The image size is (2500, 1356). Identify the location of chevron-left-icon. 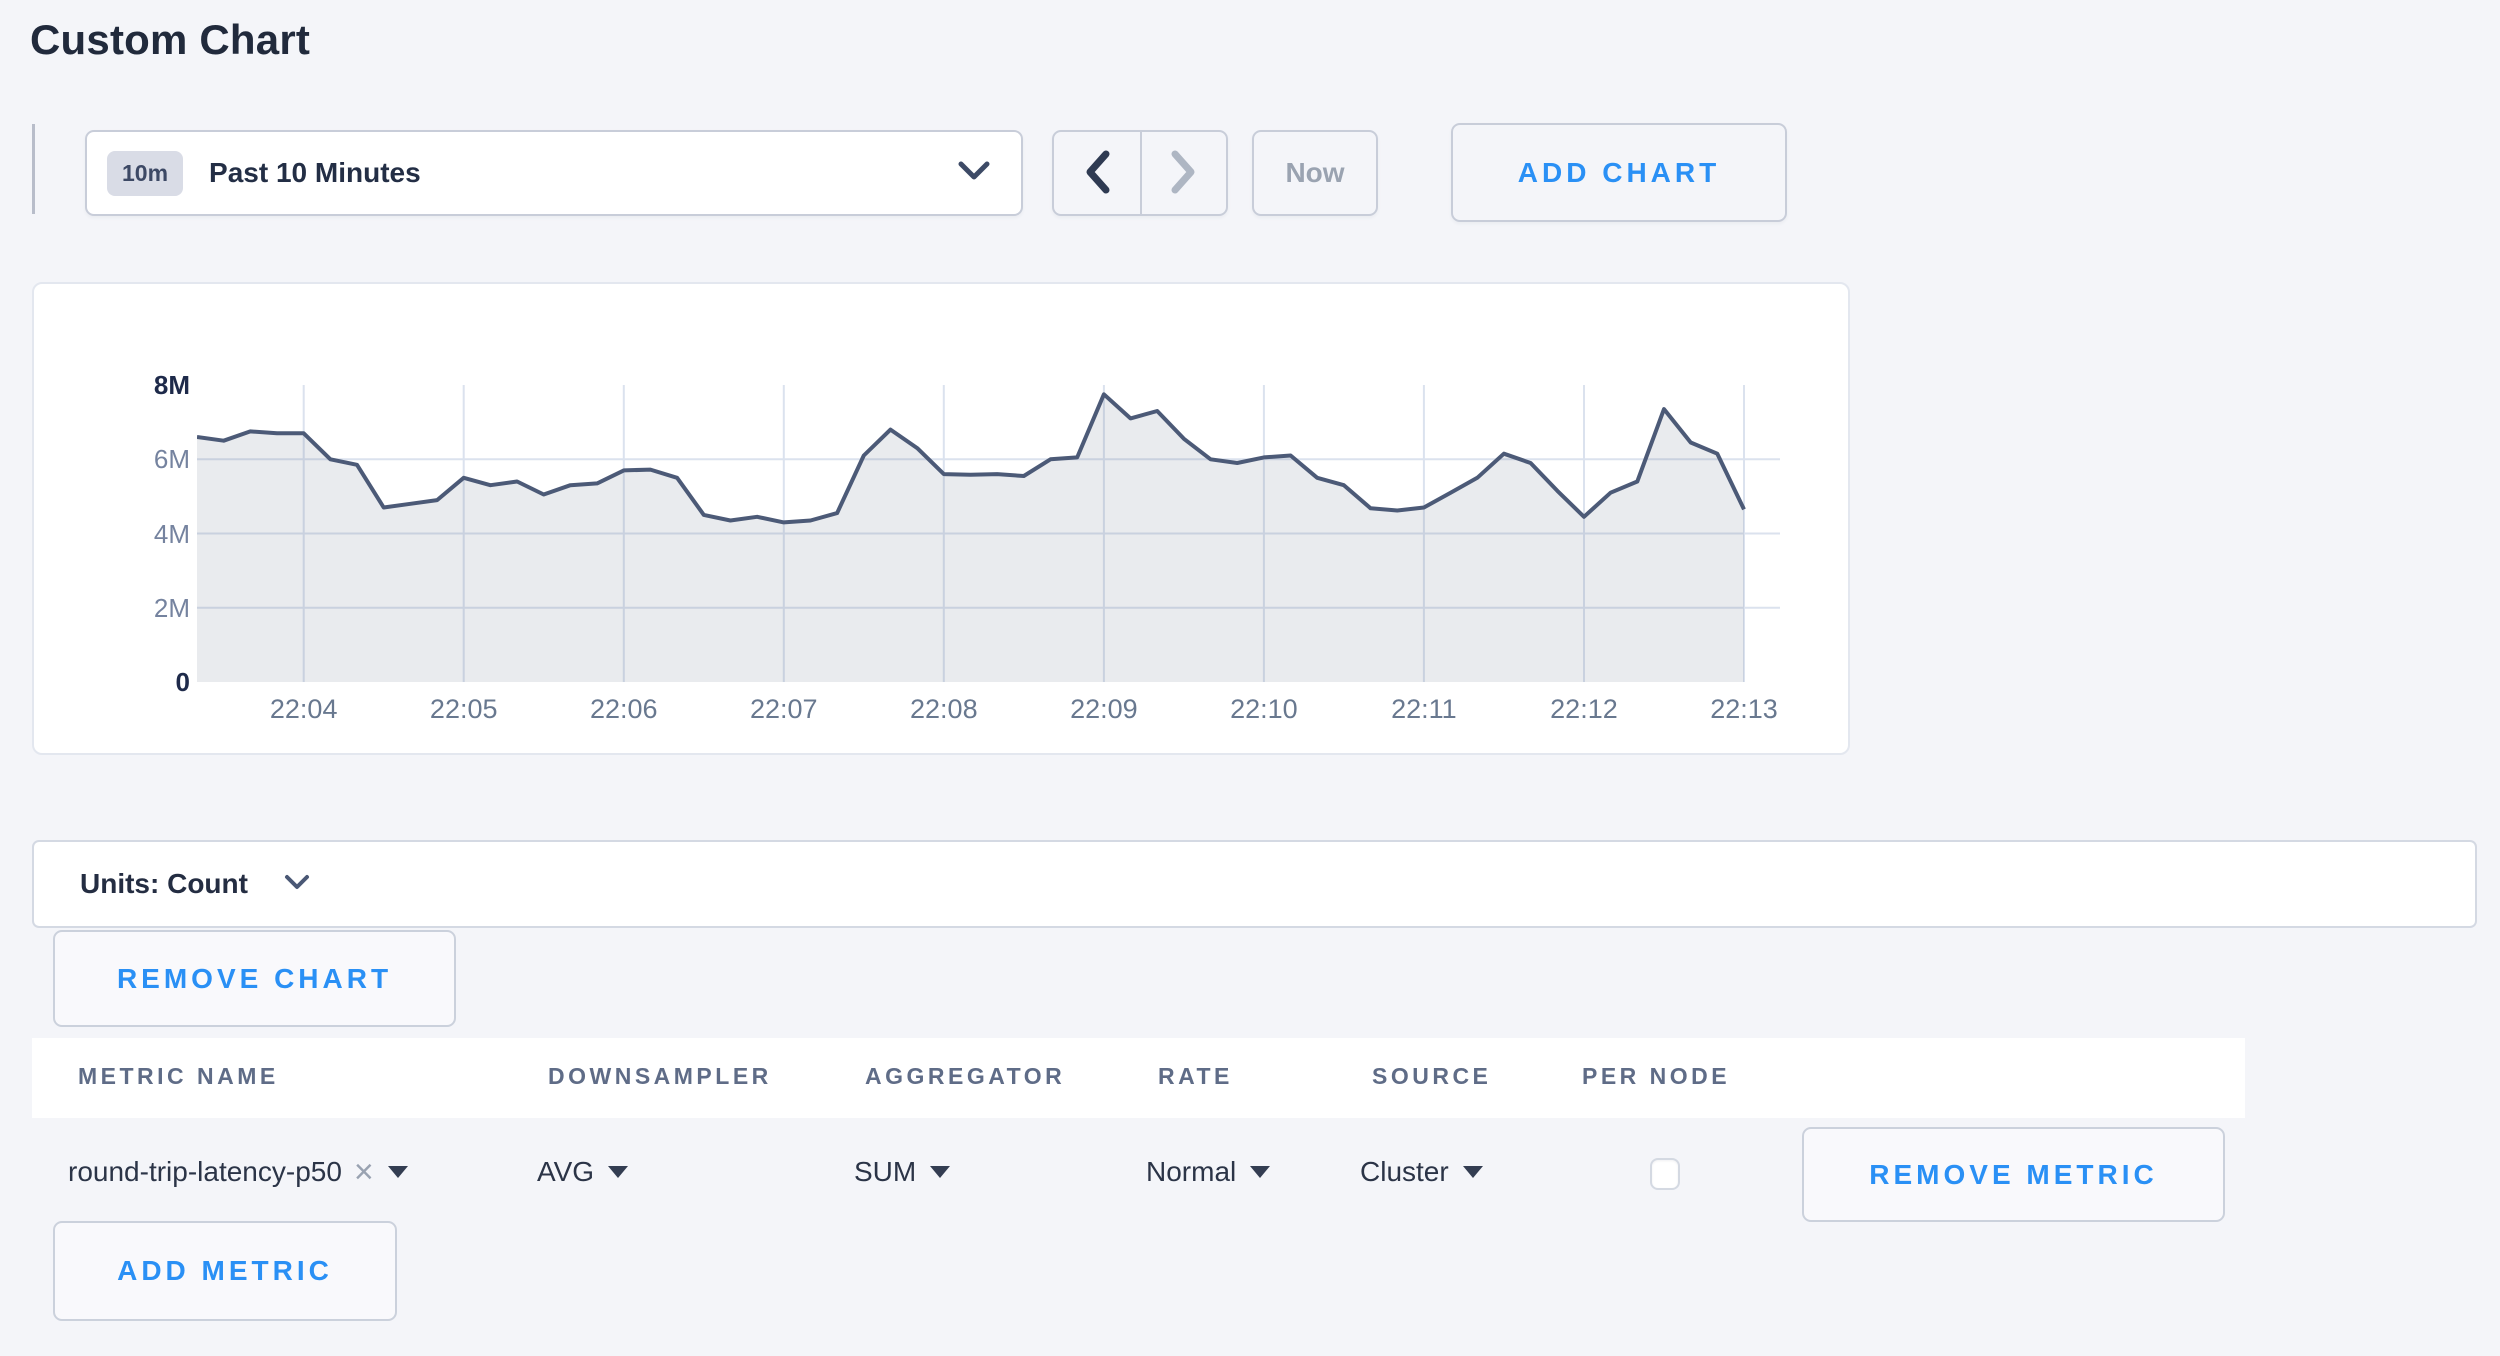
(1097, 173).